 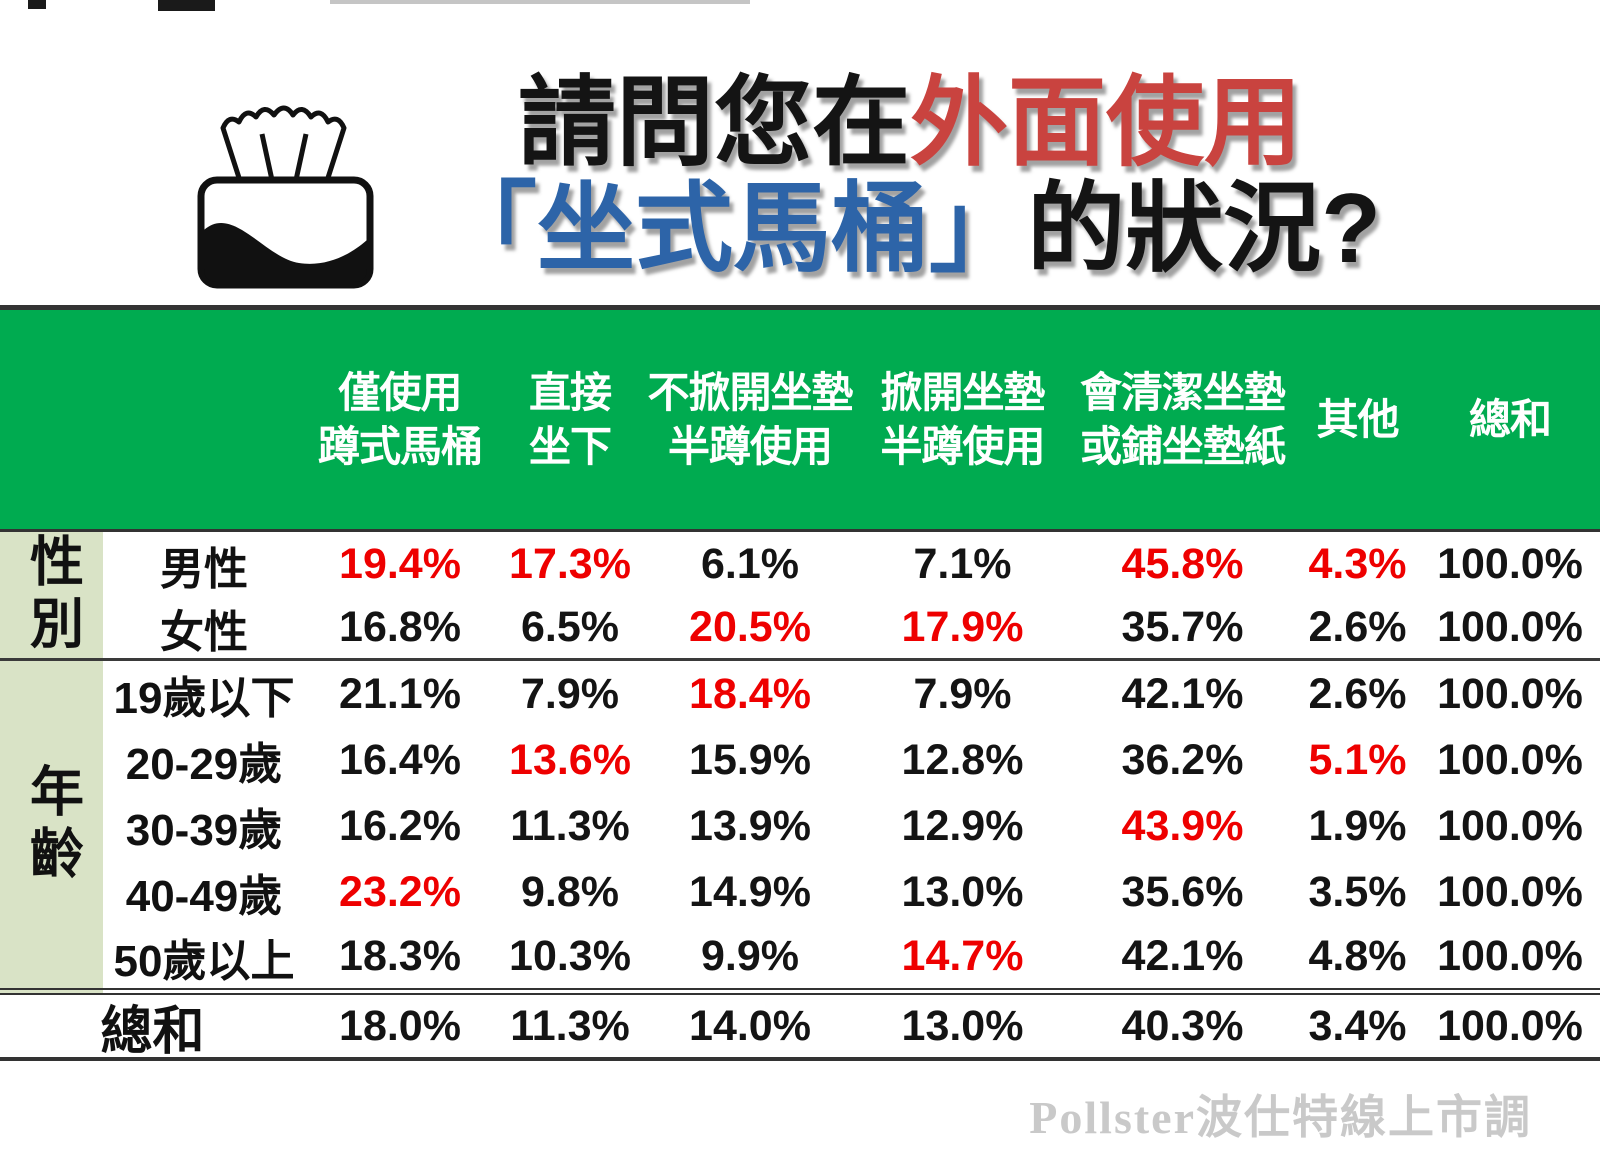 What do you see at coordinates (570, 564) in the screenshot?
I see `data-cell: 17.3%` at bounding box center [570, 564].